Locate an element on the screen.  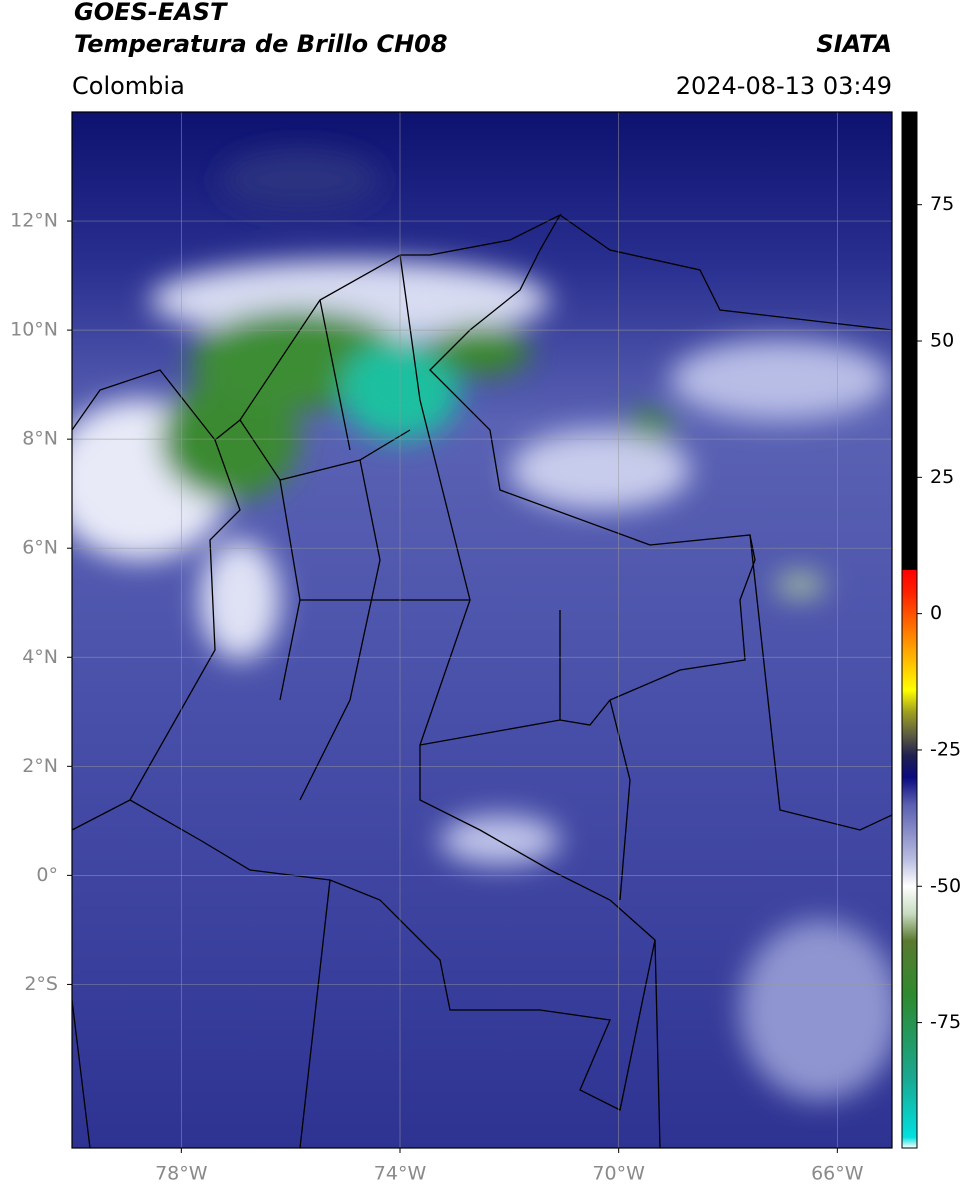
colorbar-tick-label: 25 is located at coordinates (942, 477).